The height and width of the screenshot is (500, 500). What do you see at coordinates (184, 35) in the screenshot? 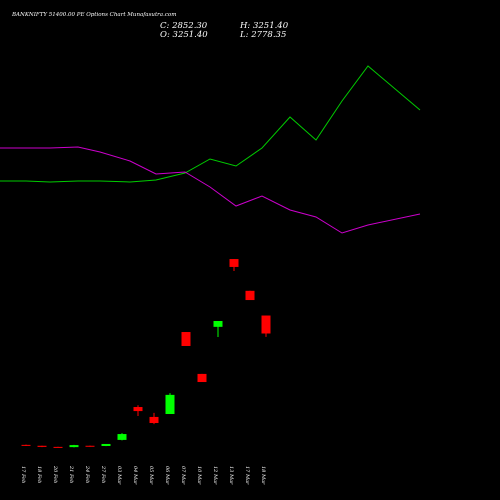
I see `open-label: O: 3251.40` at bounding box center [184, 35].